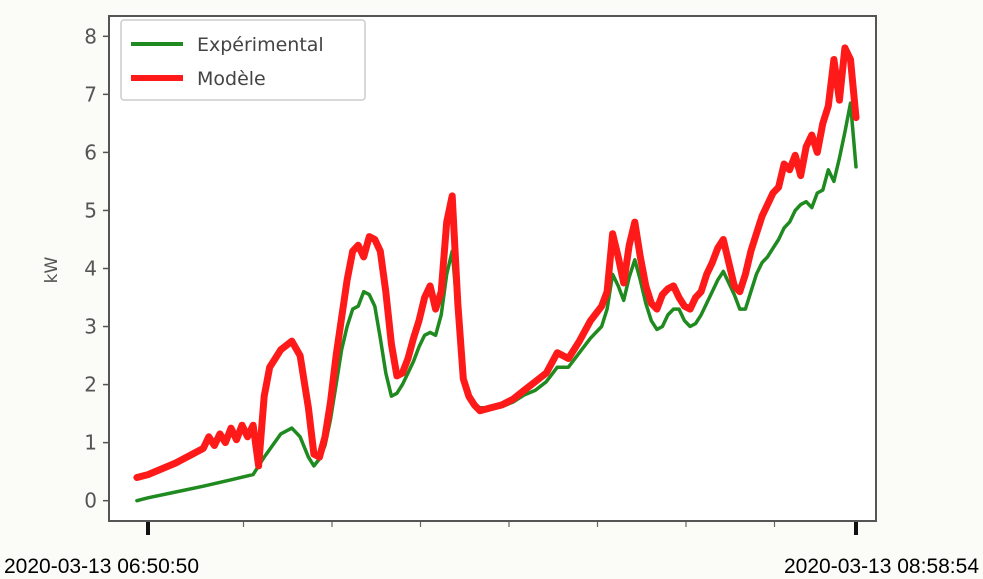 Image resolution: width=983 pixels, height=579 pixels. What do you see at coordinates (90, 152) in the screenshot?
I see `y-tick-label: 6` at bounding box center [90, 152].